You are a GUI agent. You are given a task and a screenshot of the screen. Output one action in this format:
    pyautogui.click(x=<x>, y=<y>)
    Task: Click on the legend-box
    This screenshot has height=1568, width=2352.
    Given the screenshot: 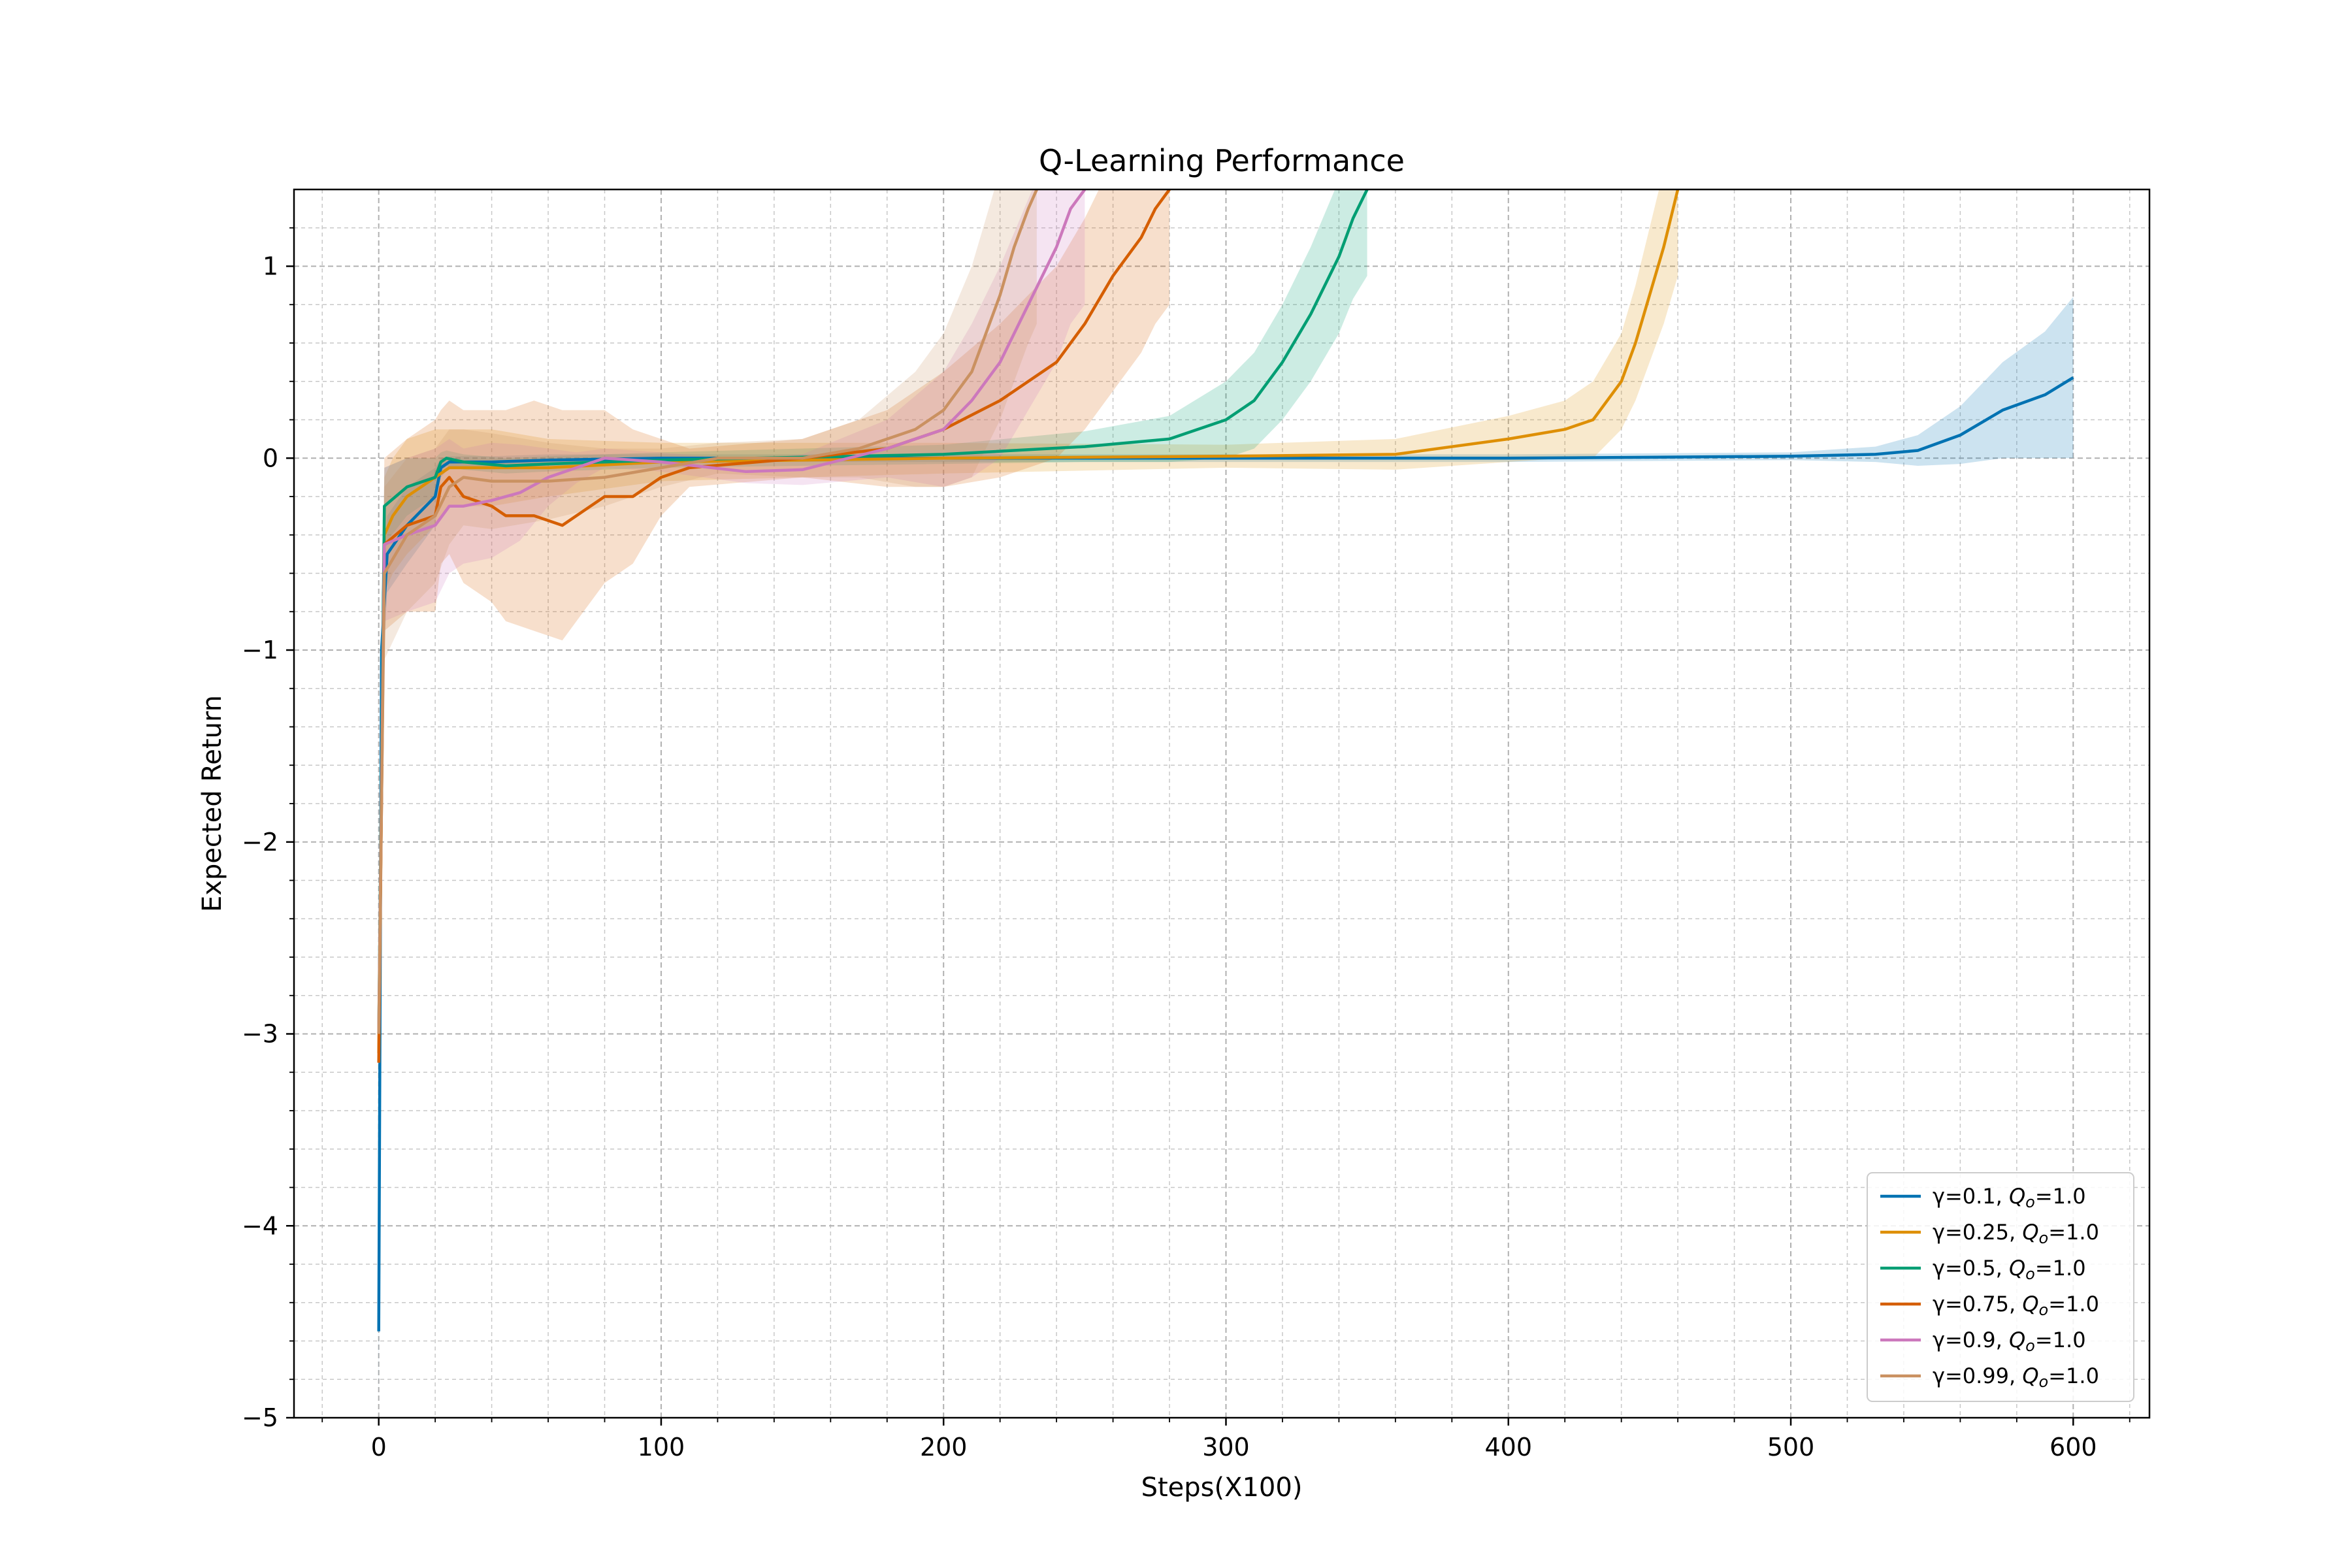 What is the action you would take?
    pyautogui.click(x=2000, y=1287)
    